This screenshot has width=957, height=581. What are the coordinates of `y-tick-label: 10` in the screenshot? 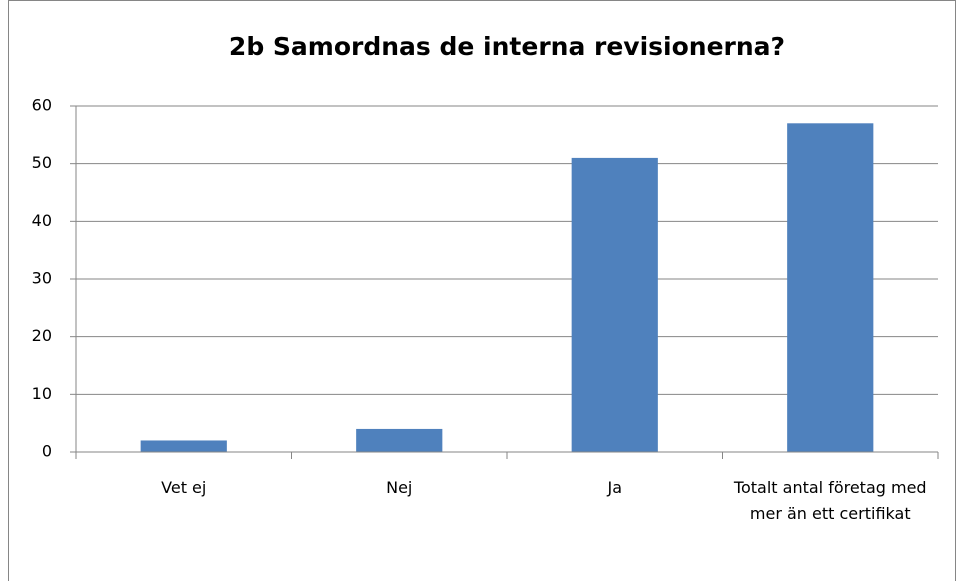 It's located at (42, 393).